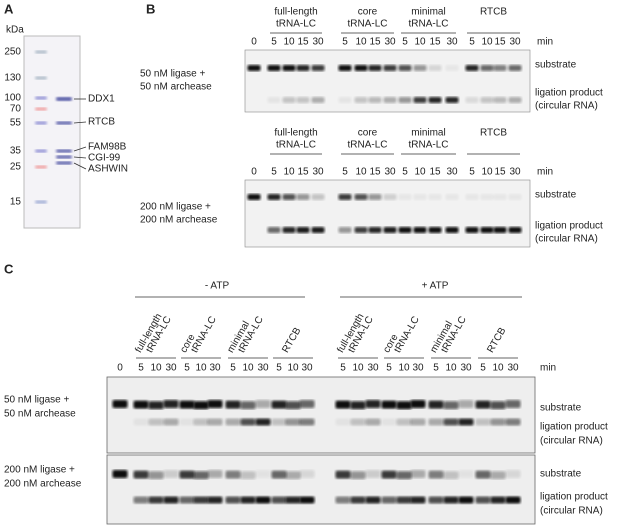 The width and height of the screenshot is (617, 525). What do you see at coordinates (566, 106) in the screenshot?
I see `band-label: (circular RNA)` at bounding box center [566, 106].